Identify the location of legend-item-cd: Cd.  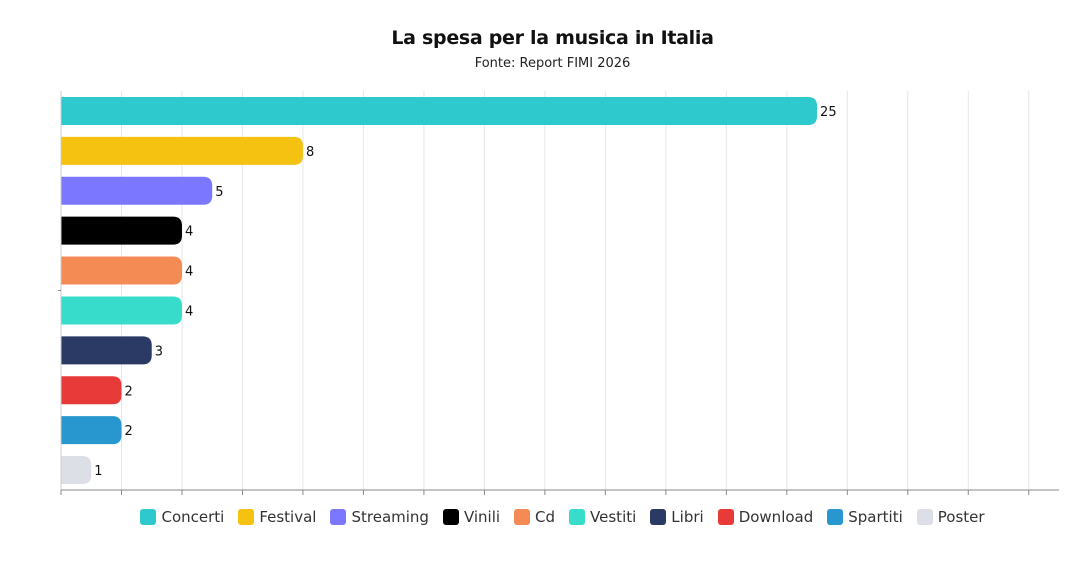
(534, 517).